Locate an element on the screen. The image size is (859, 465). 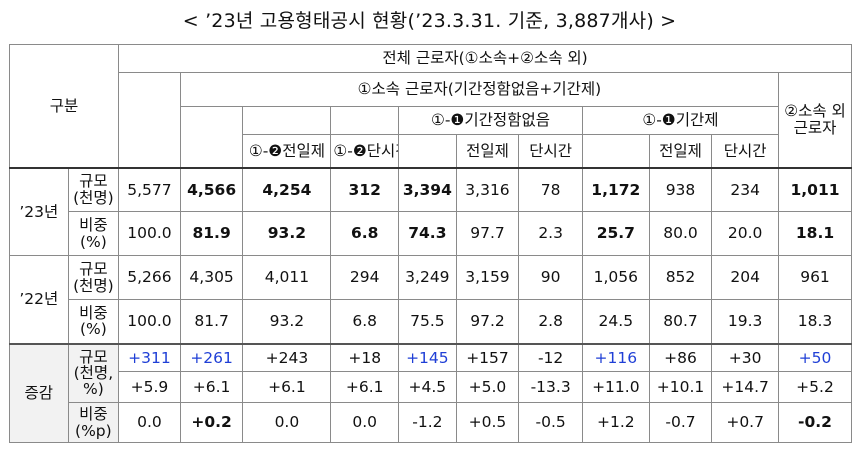
cell: 81.7 is located at coordinates (211, 321).